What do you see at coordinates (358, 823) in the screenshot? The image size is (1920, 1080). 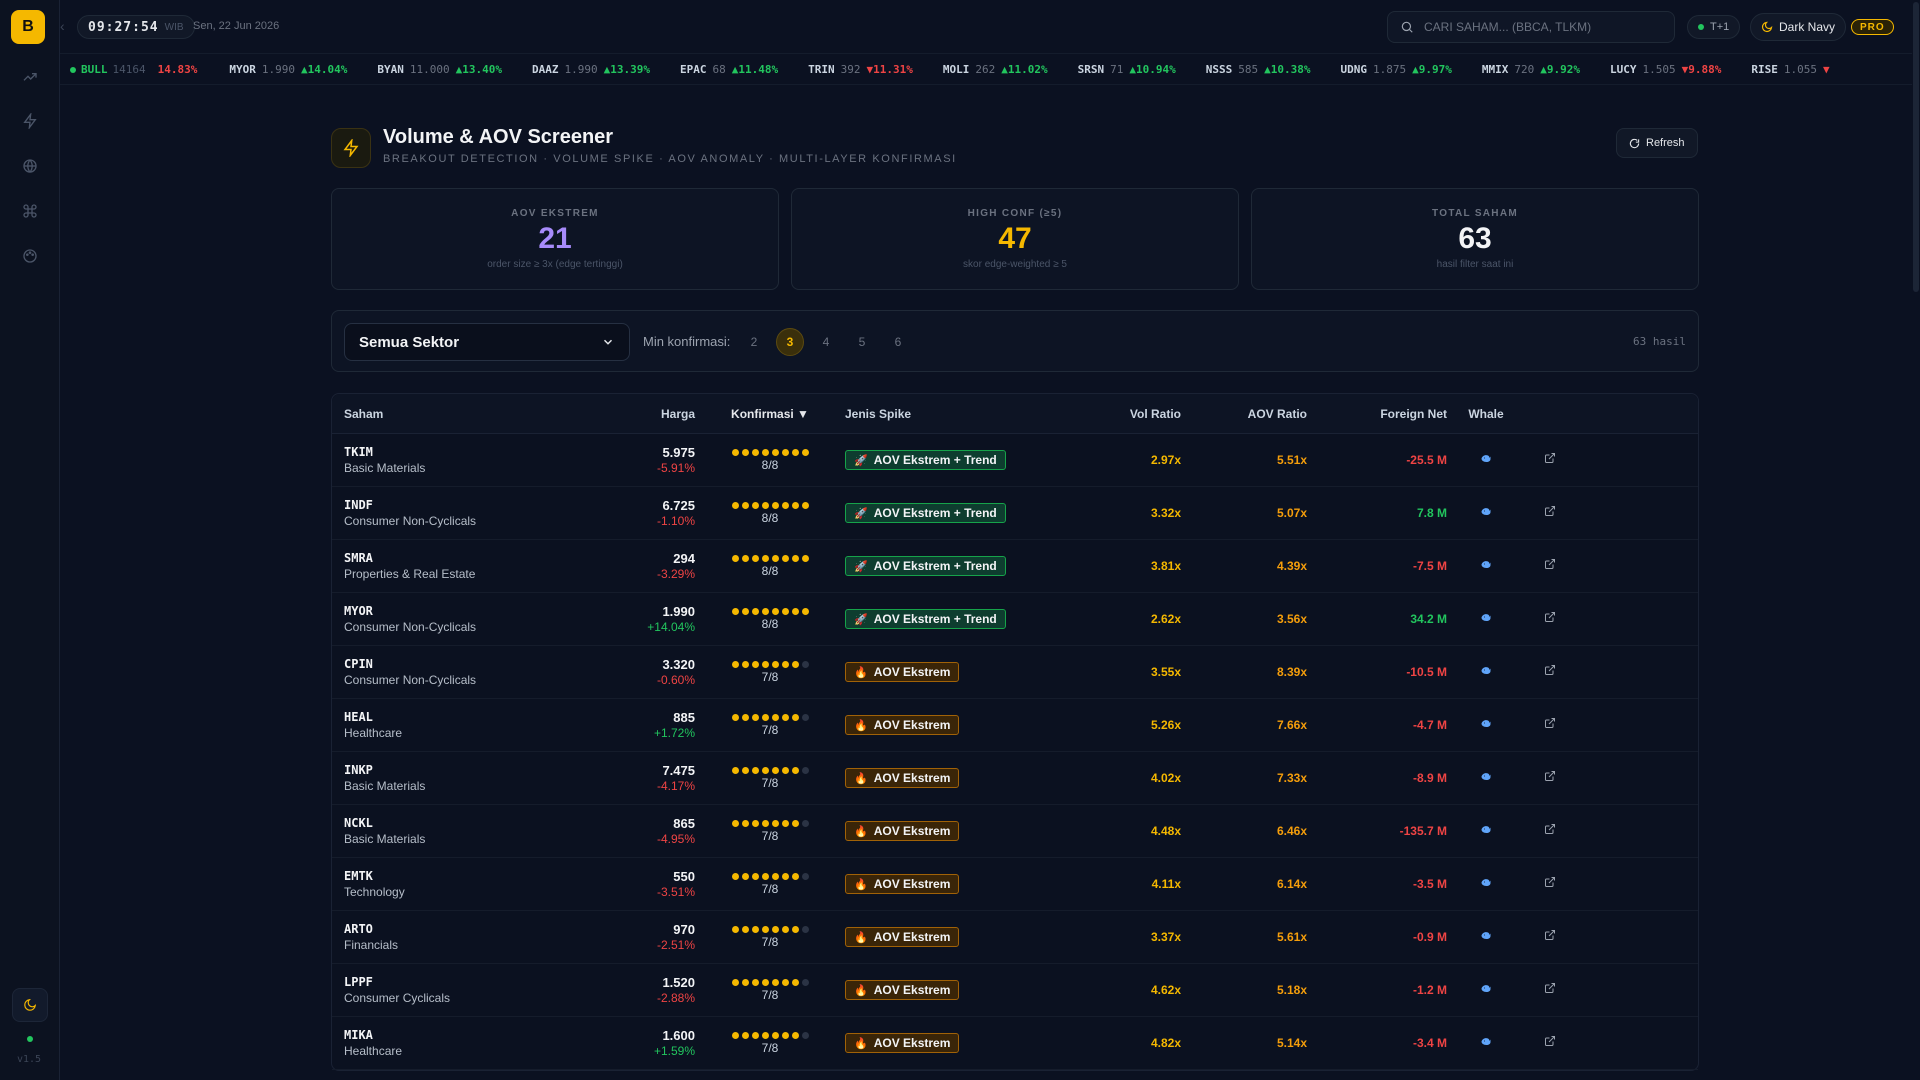 I see `stock-code: NCKL` at bounding box center [358, 823].